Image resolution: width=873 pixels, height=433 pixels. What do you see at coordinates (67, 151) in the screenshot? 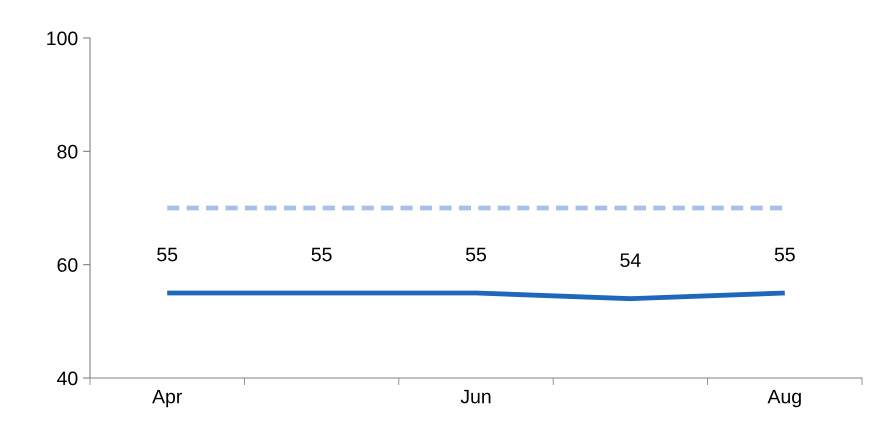
I see `y-tick-label: 80` at bounding box center [67, 151].